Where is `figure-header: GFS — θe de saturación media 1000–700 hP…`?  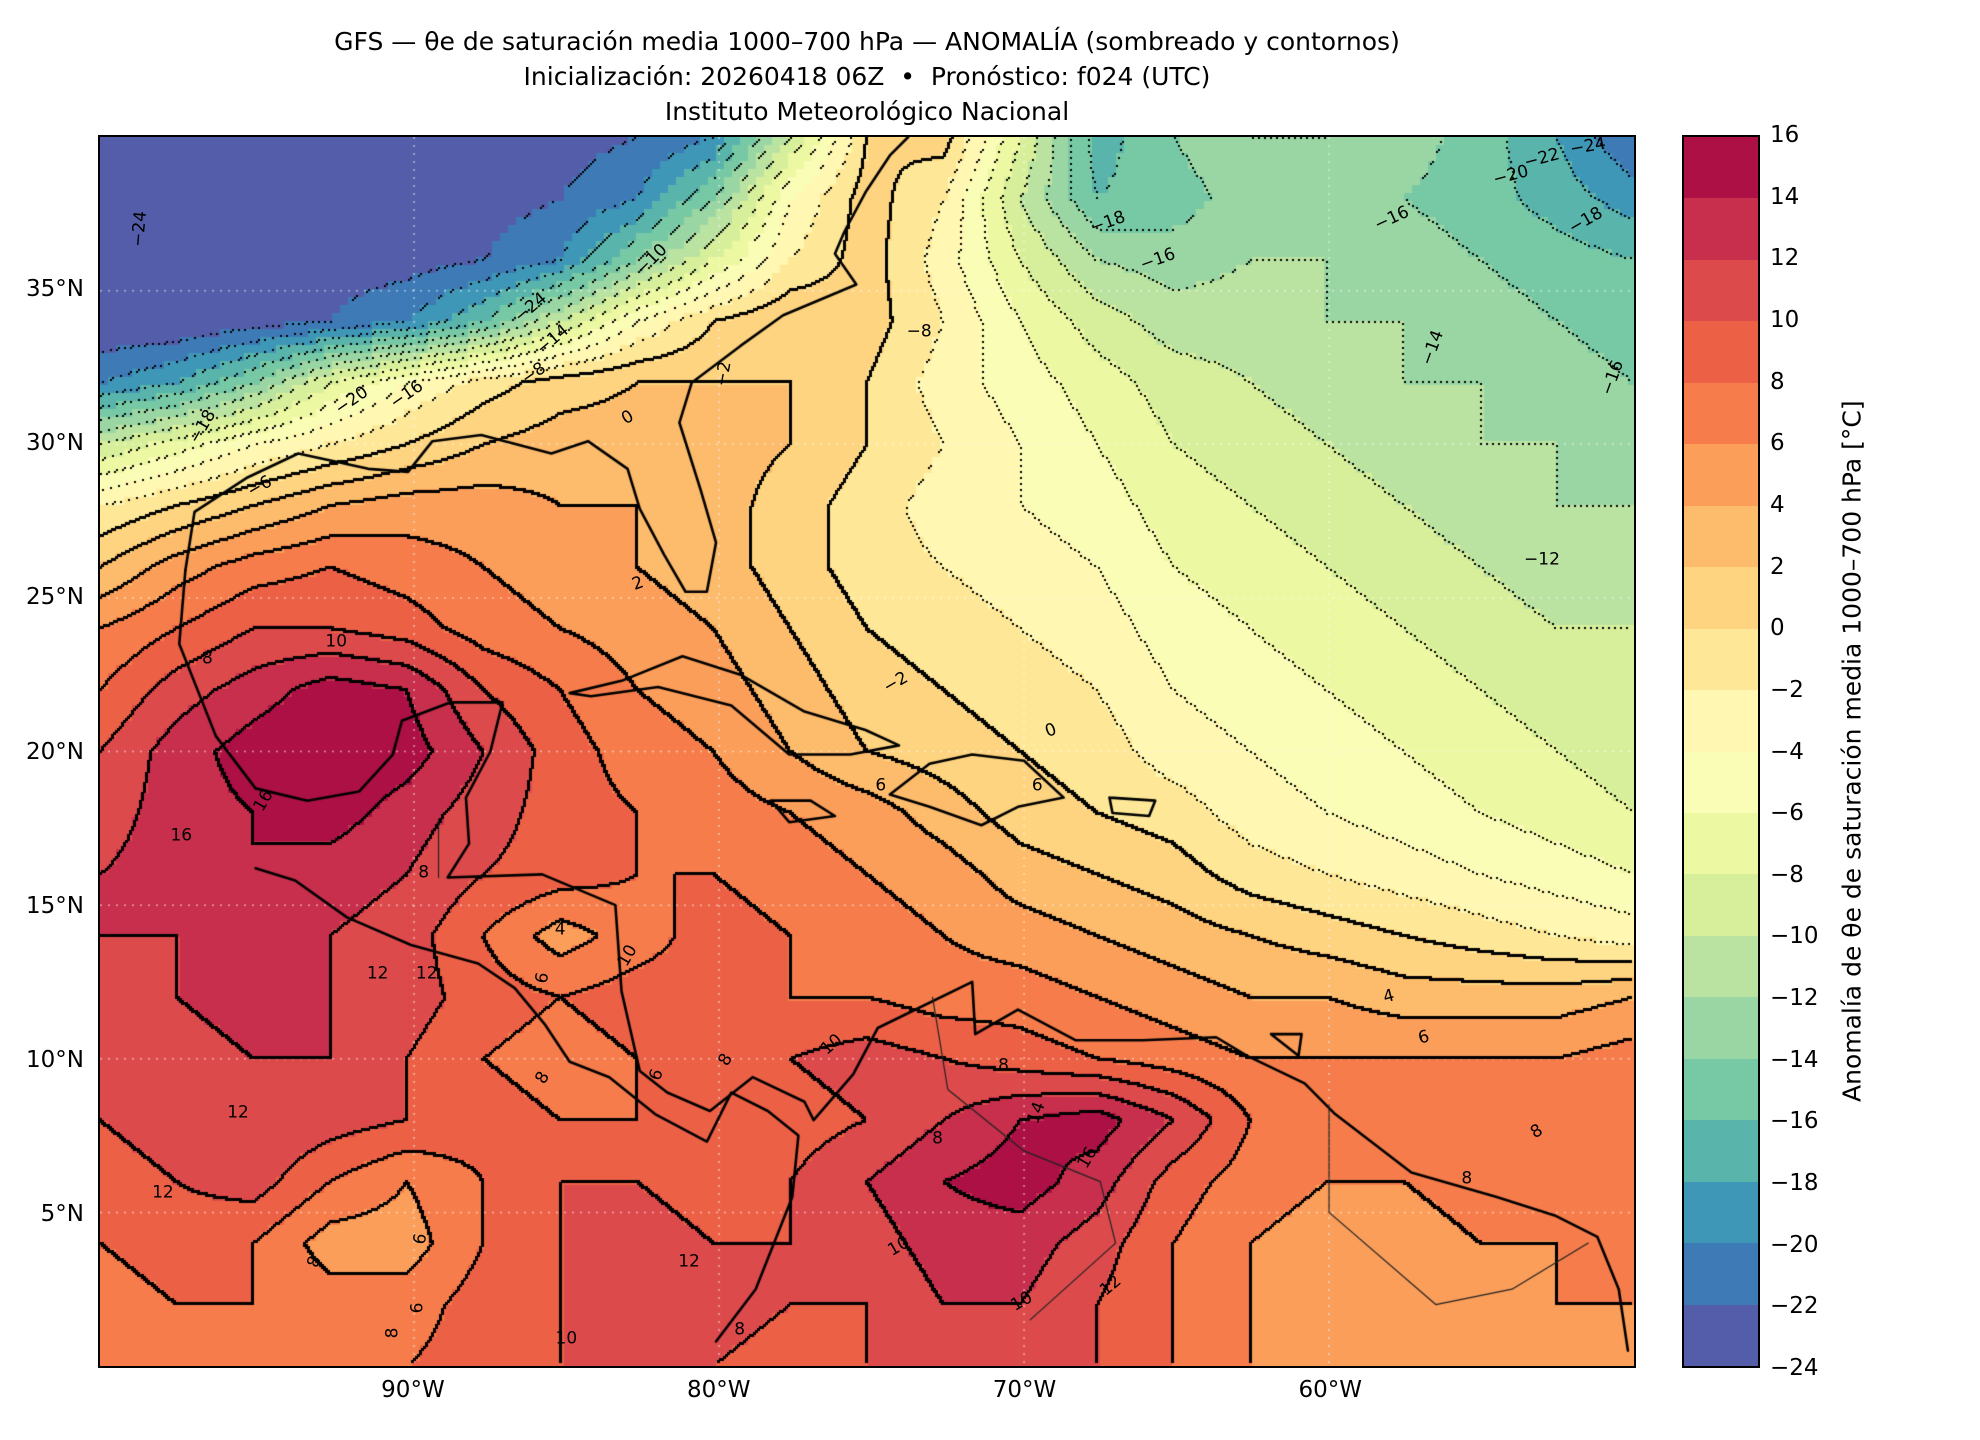
figure-header: GFS — θe de saturación media 1000–700 hP… is located at coordinates (867, 76).